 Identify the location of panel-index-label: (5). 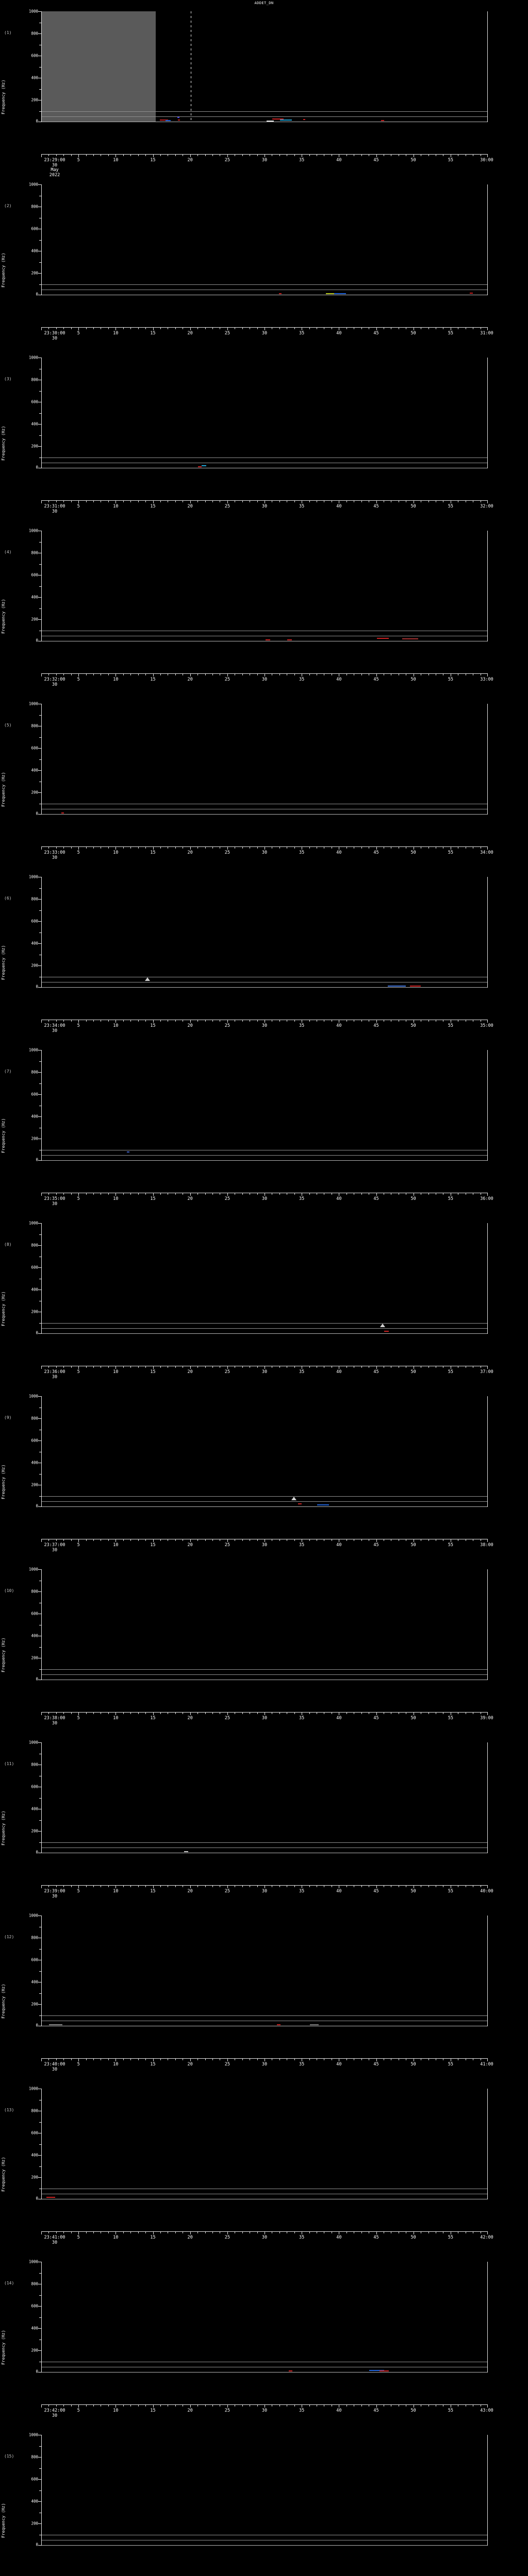
(8, 724).